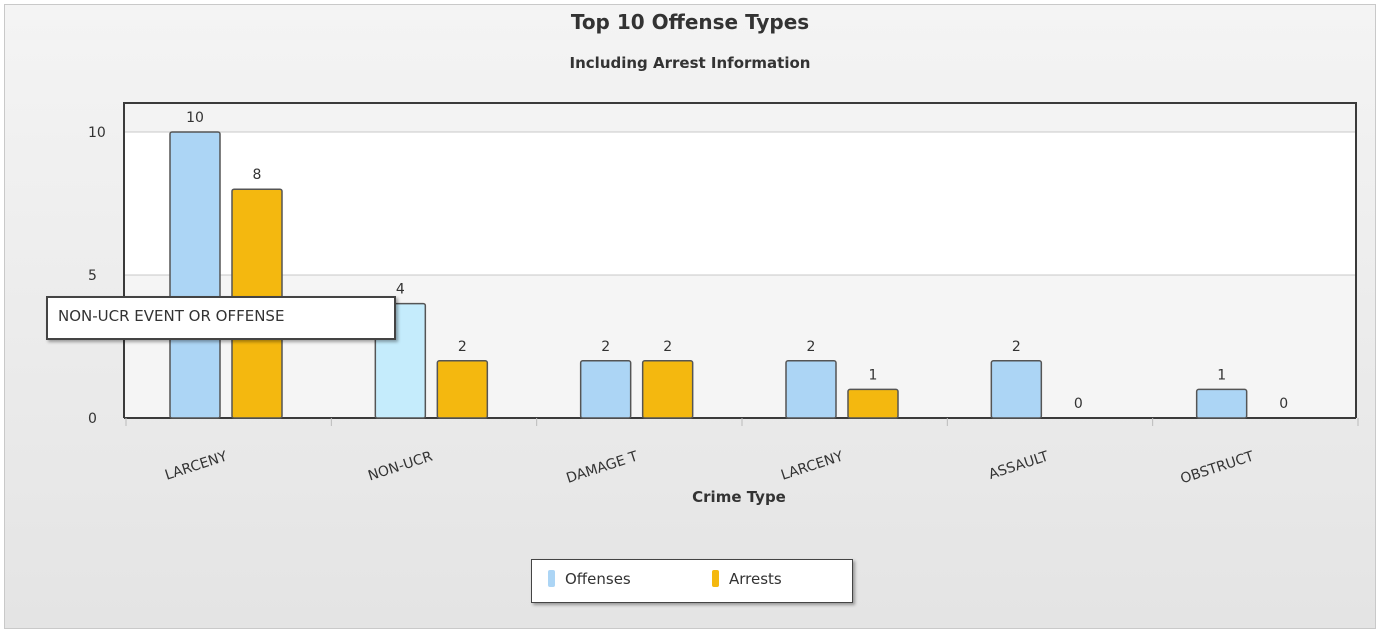 This screenshot has height=633, width=1380. I want to click on bar-offenses-assault, so click(1016, 389).